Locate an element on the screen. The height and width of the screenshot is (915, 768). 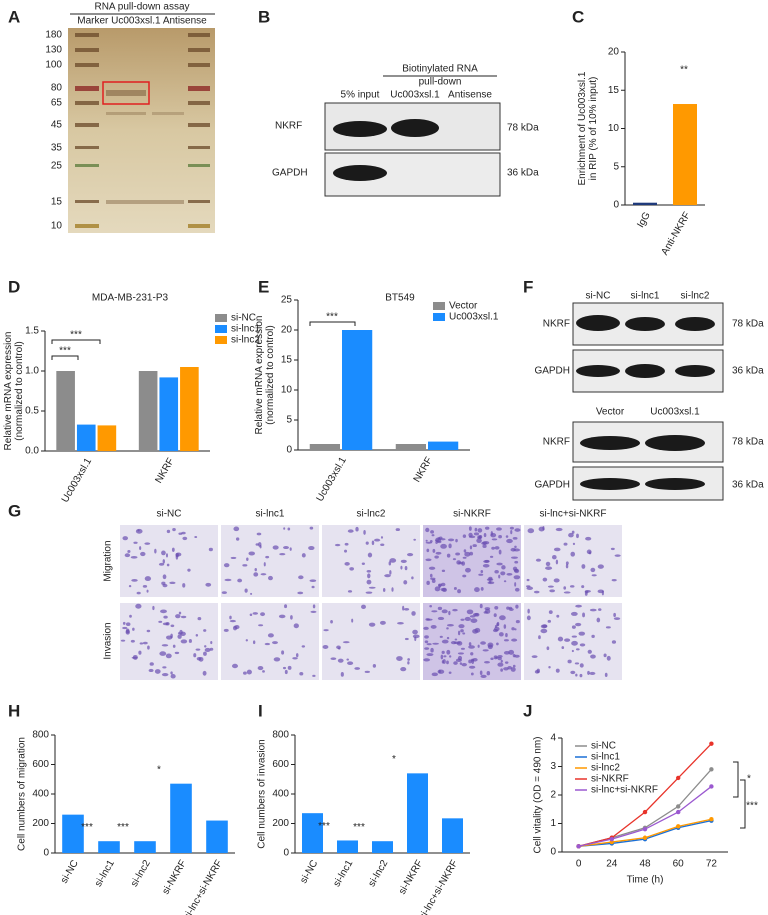
panel-label: J is located at coordinates (527, 710).